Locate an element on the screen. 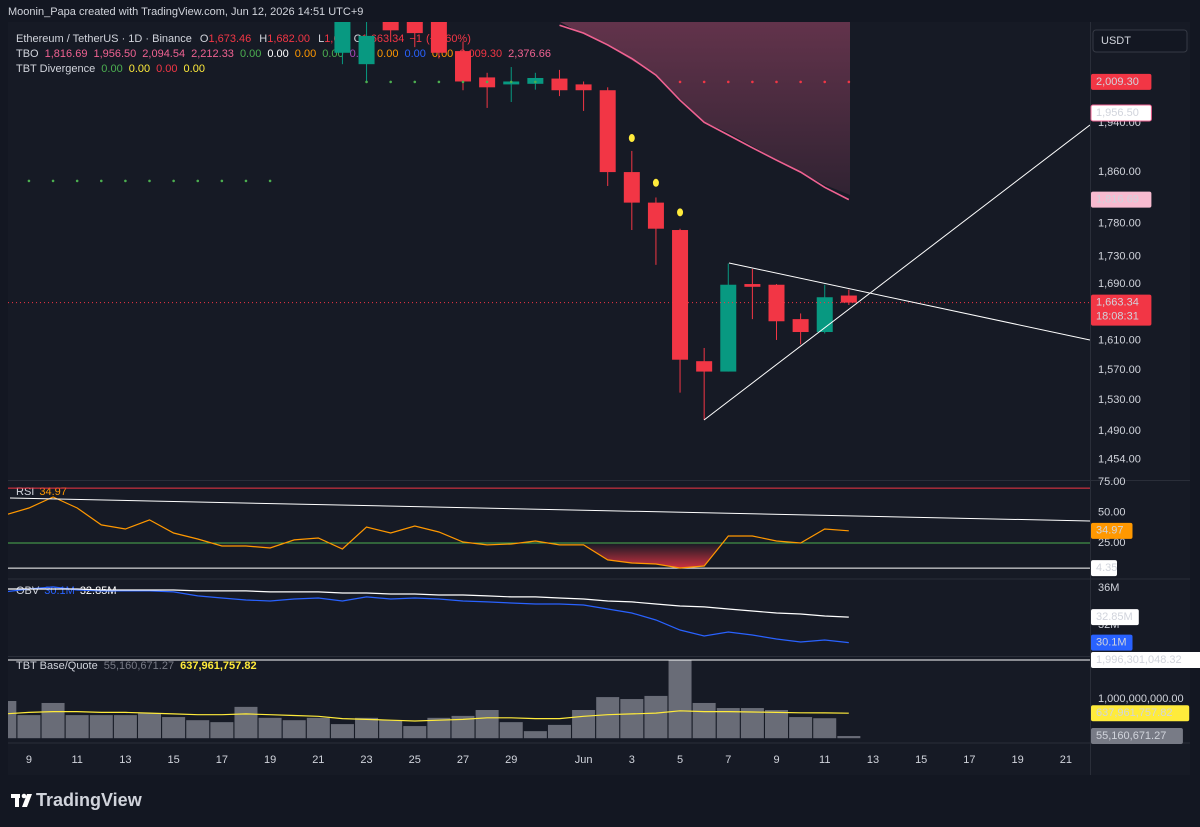  x-tick-label: 27 is located at coordinates (463, 760).